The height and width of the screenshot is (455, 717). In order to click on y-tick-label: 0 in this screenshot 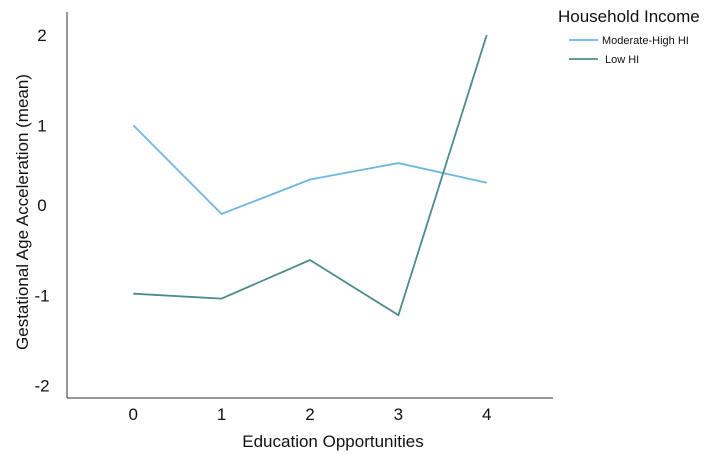, I will do `click(41, 205)`.